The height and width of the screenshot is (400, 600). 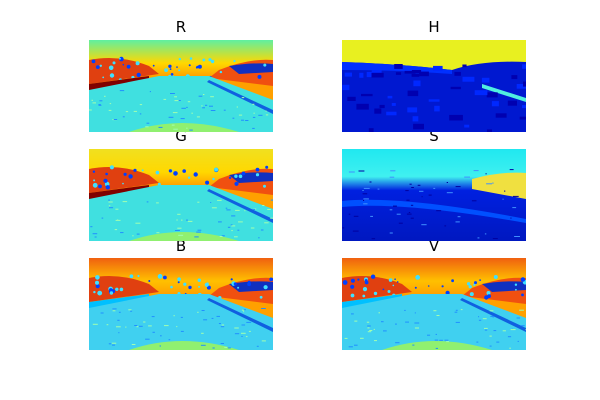 What do you see at coordinates (181, 195) in the screenshot?
I see `panel-g` at bounding box center [181, 195].